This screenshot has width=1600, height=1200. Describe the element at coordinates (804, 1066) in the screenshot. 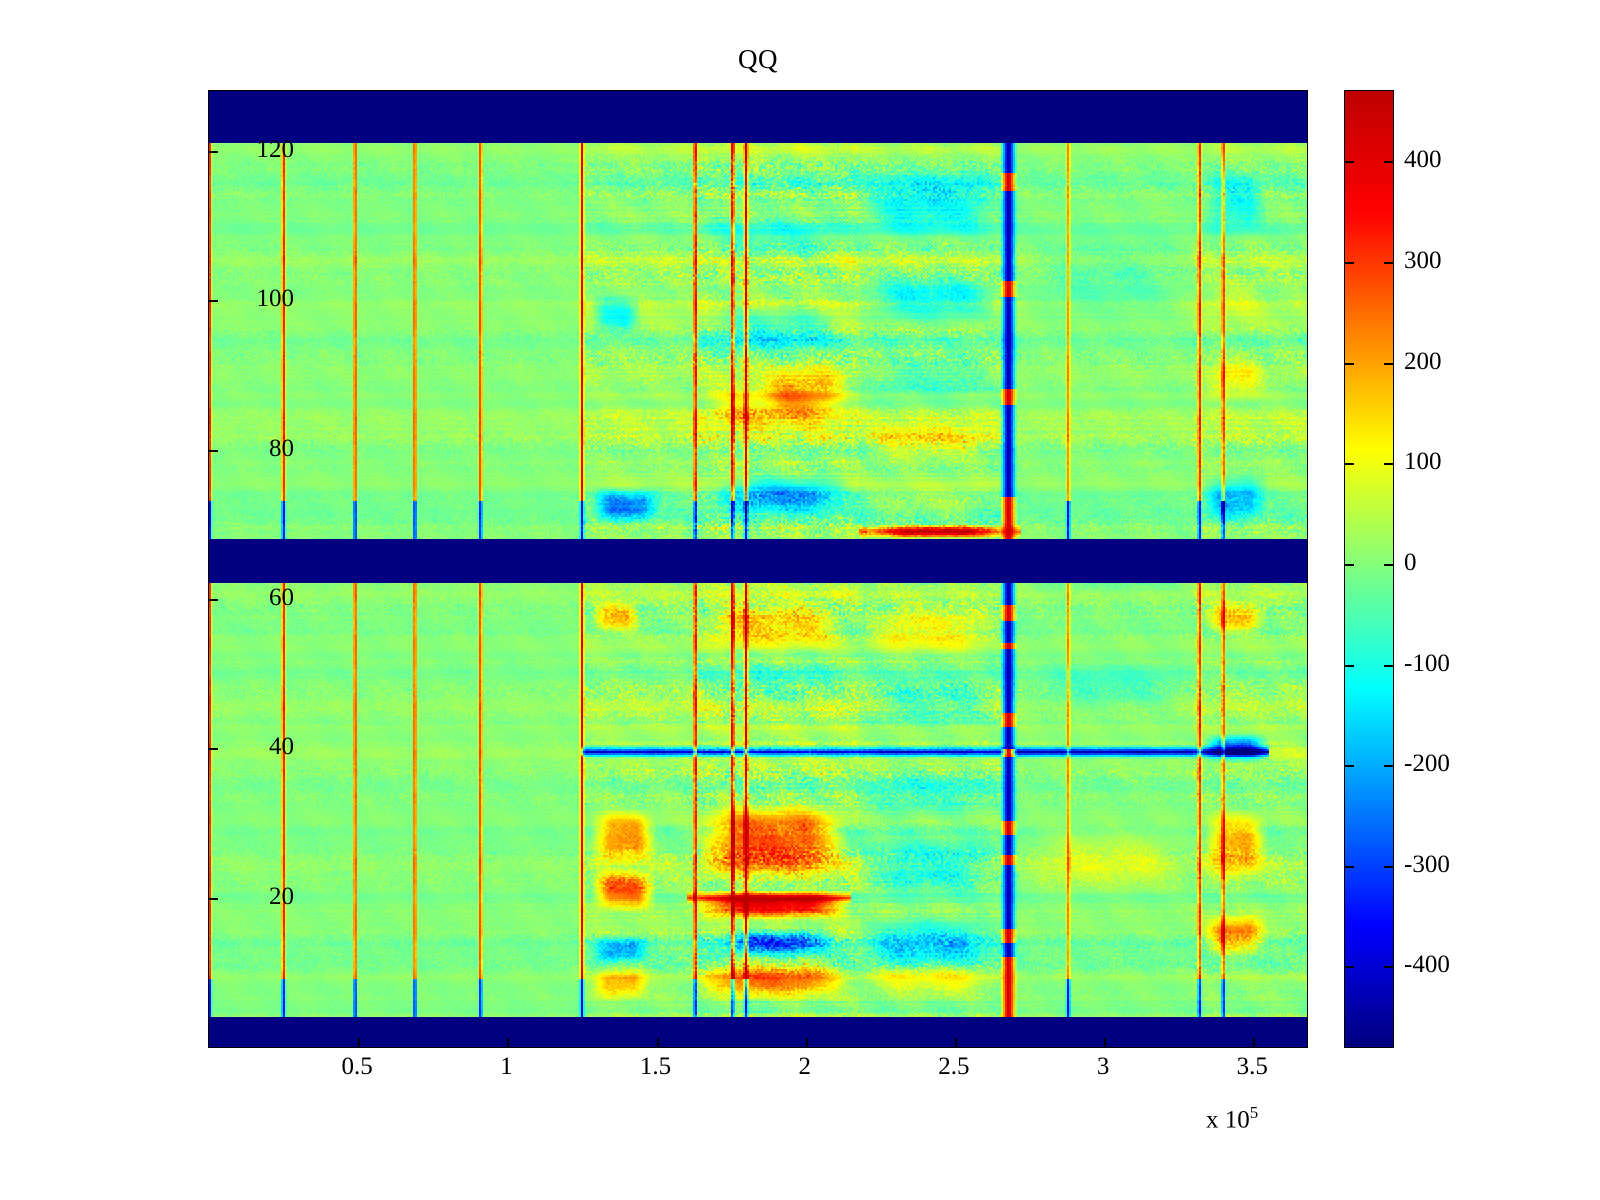

I see `x-tick-label: 2` at that location.